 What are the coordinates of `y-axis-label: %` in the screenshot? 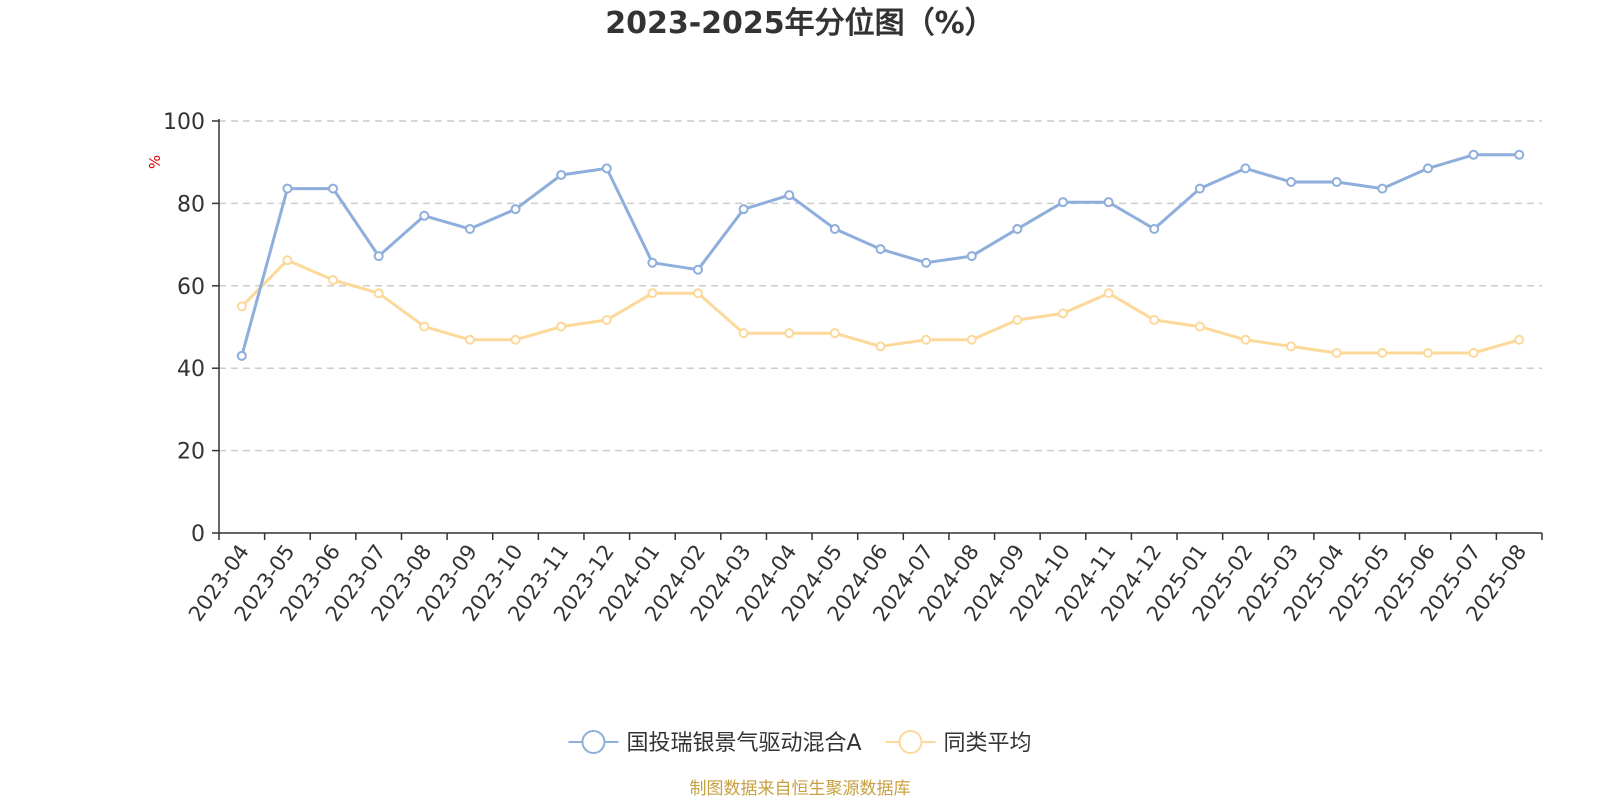 It's located at (155, 162).